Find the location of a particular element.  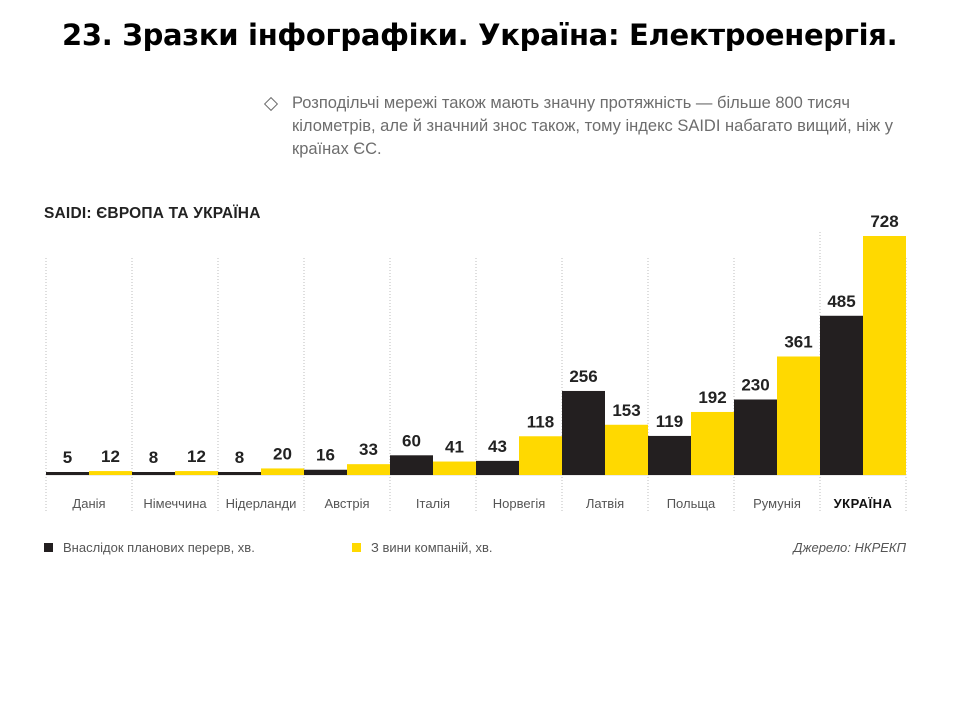

data-label: 16 is located at coordinates (325, 455).